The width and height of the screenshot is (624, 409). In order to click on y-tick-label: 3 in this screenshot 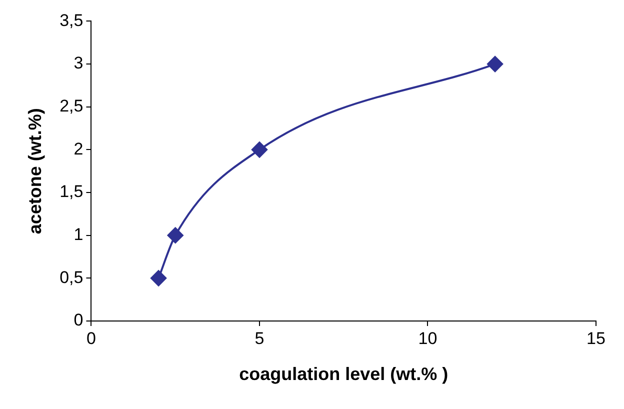, I will do `click(79, 63)`.